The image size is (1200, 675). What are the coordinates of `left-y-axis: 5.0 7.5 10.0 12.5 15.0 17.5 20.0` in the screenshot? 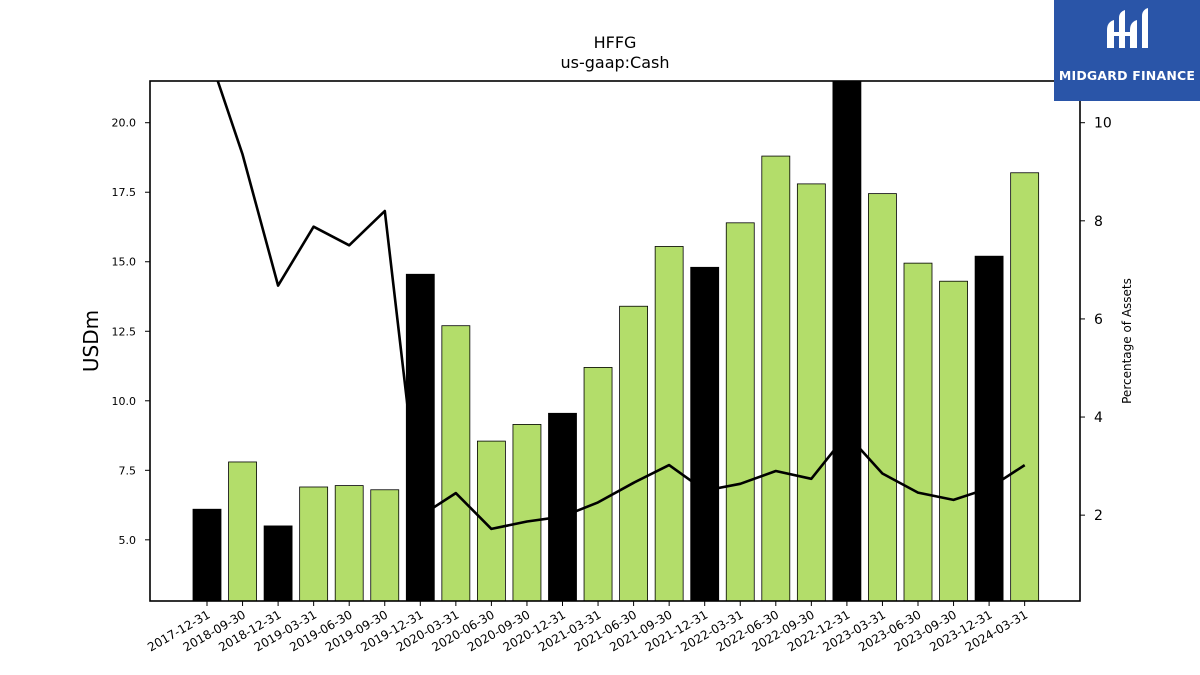 It's located at (131, 332).